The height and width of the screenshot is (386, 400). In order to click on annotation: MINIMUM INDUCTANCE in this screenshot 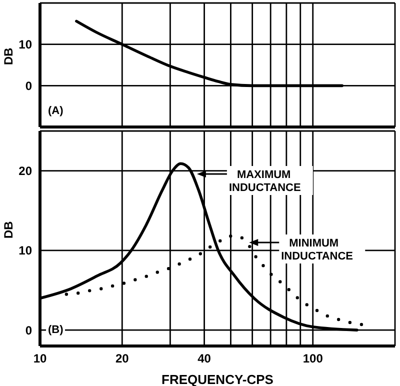, I will do `click(317, 249)`.